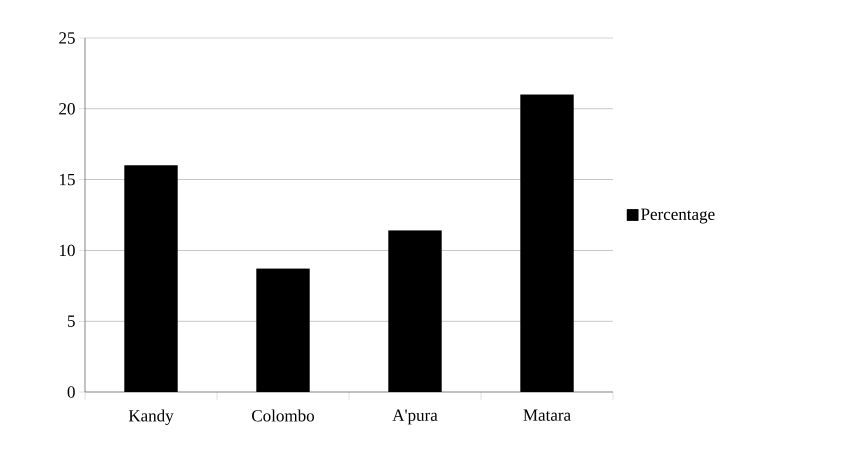 The image size is (845, 460). Describe the element at coordinates (151, 417) in the screenshot. I see `x-tick-label: Kandy` at that location.